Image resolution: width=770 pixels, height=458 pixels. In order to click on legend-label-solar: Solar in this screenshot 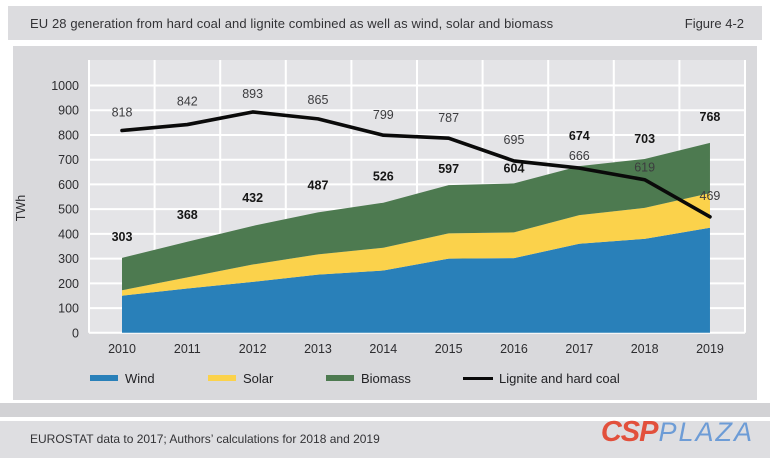, I will do `click(258, 378)`.